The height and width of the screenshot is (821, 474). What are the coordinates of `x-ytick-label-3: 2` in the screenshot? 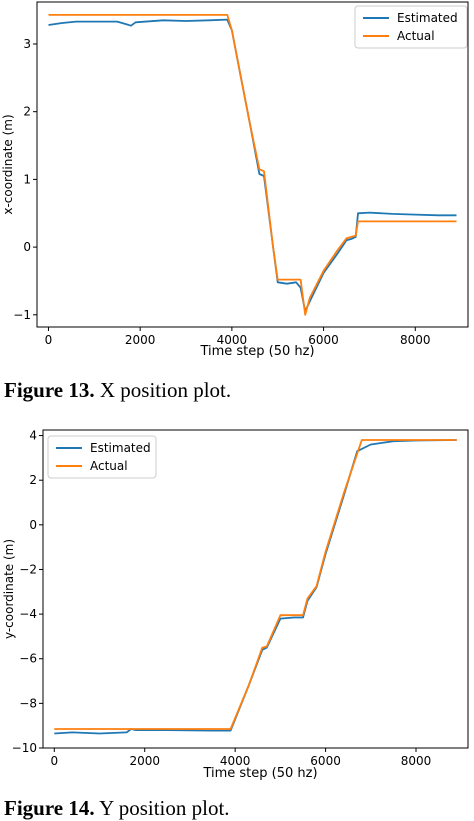 It's located at (27, 112).